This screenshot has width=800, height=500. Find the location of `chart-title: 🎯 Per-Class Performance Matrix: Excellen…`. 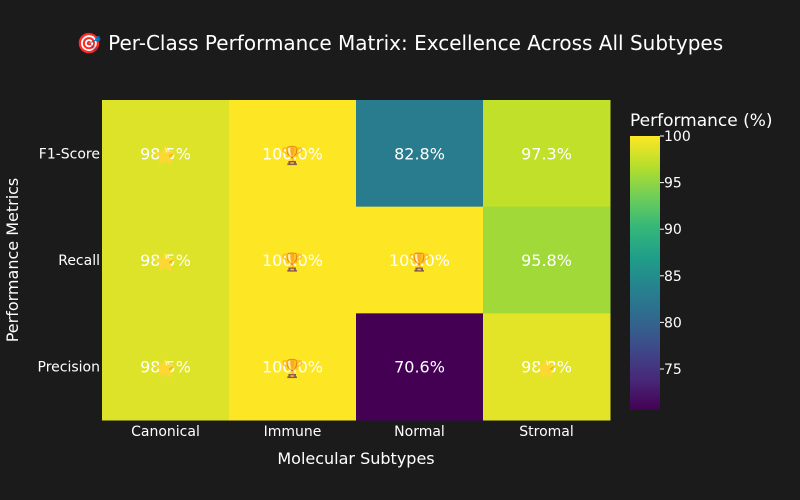

chart-title: 🎯 Per-Class Performance Matrix: Excellen… is located at coordinates (400, 43).